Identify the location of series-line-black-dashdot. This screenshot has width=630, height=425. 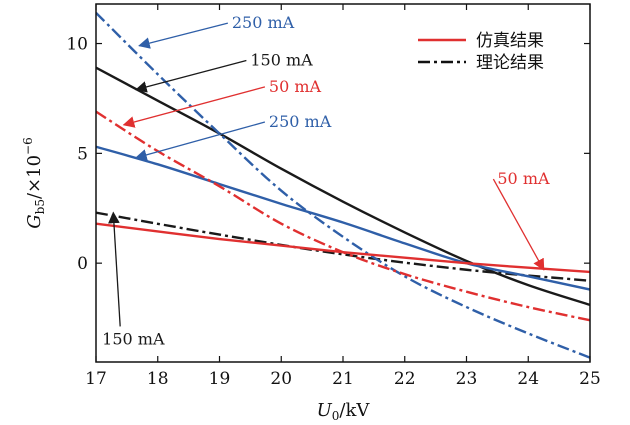
(343, 246).